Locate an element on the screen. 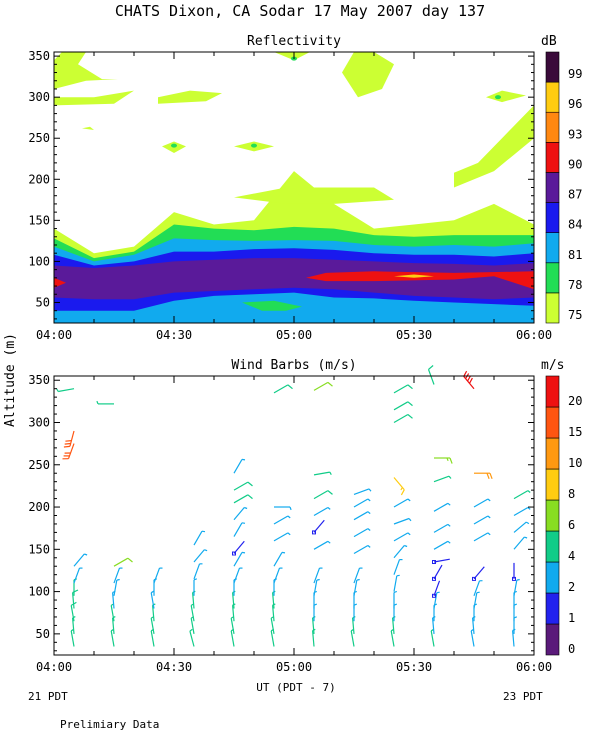 Image resolution: width=600 pixels, height=750 pixels. refl-x-tick-label: 04:00 is located at coordinates (54, 335).